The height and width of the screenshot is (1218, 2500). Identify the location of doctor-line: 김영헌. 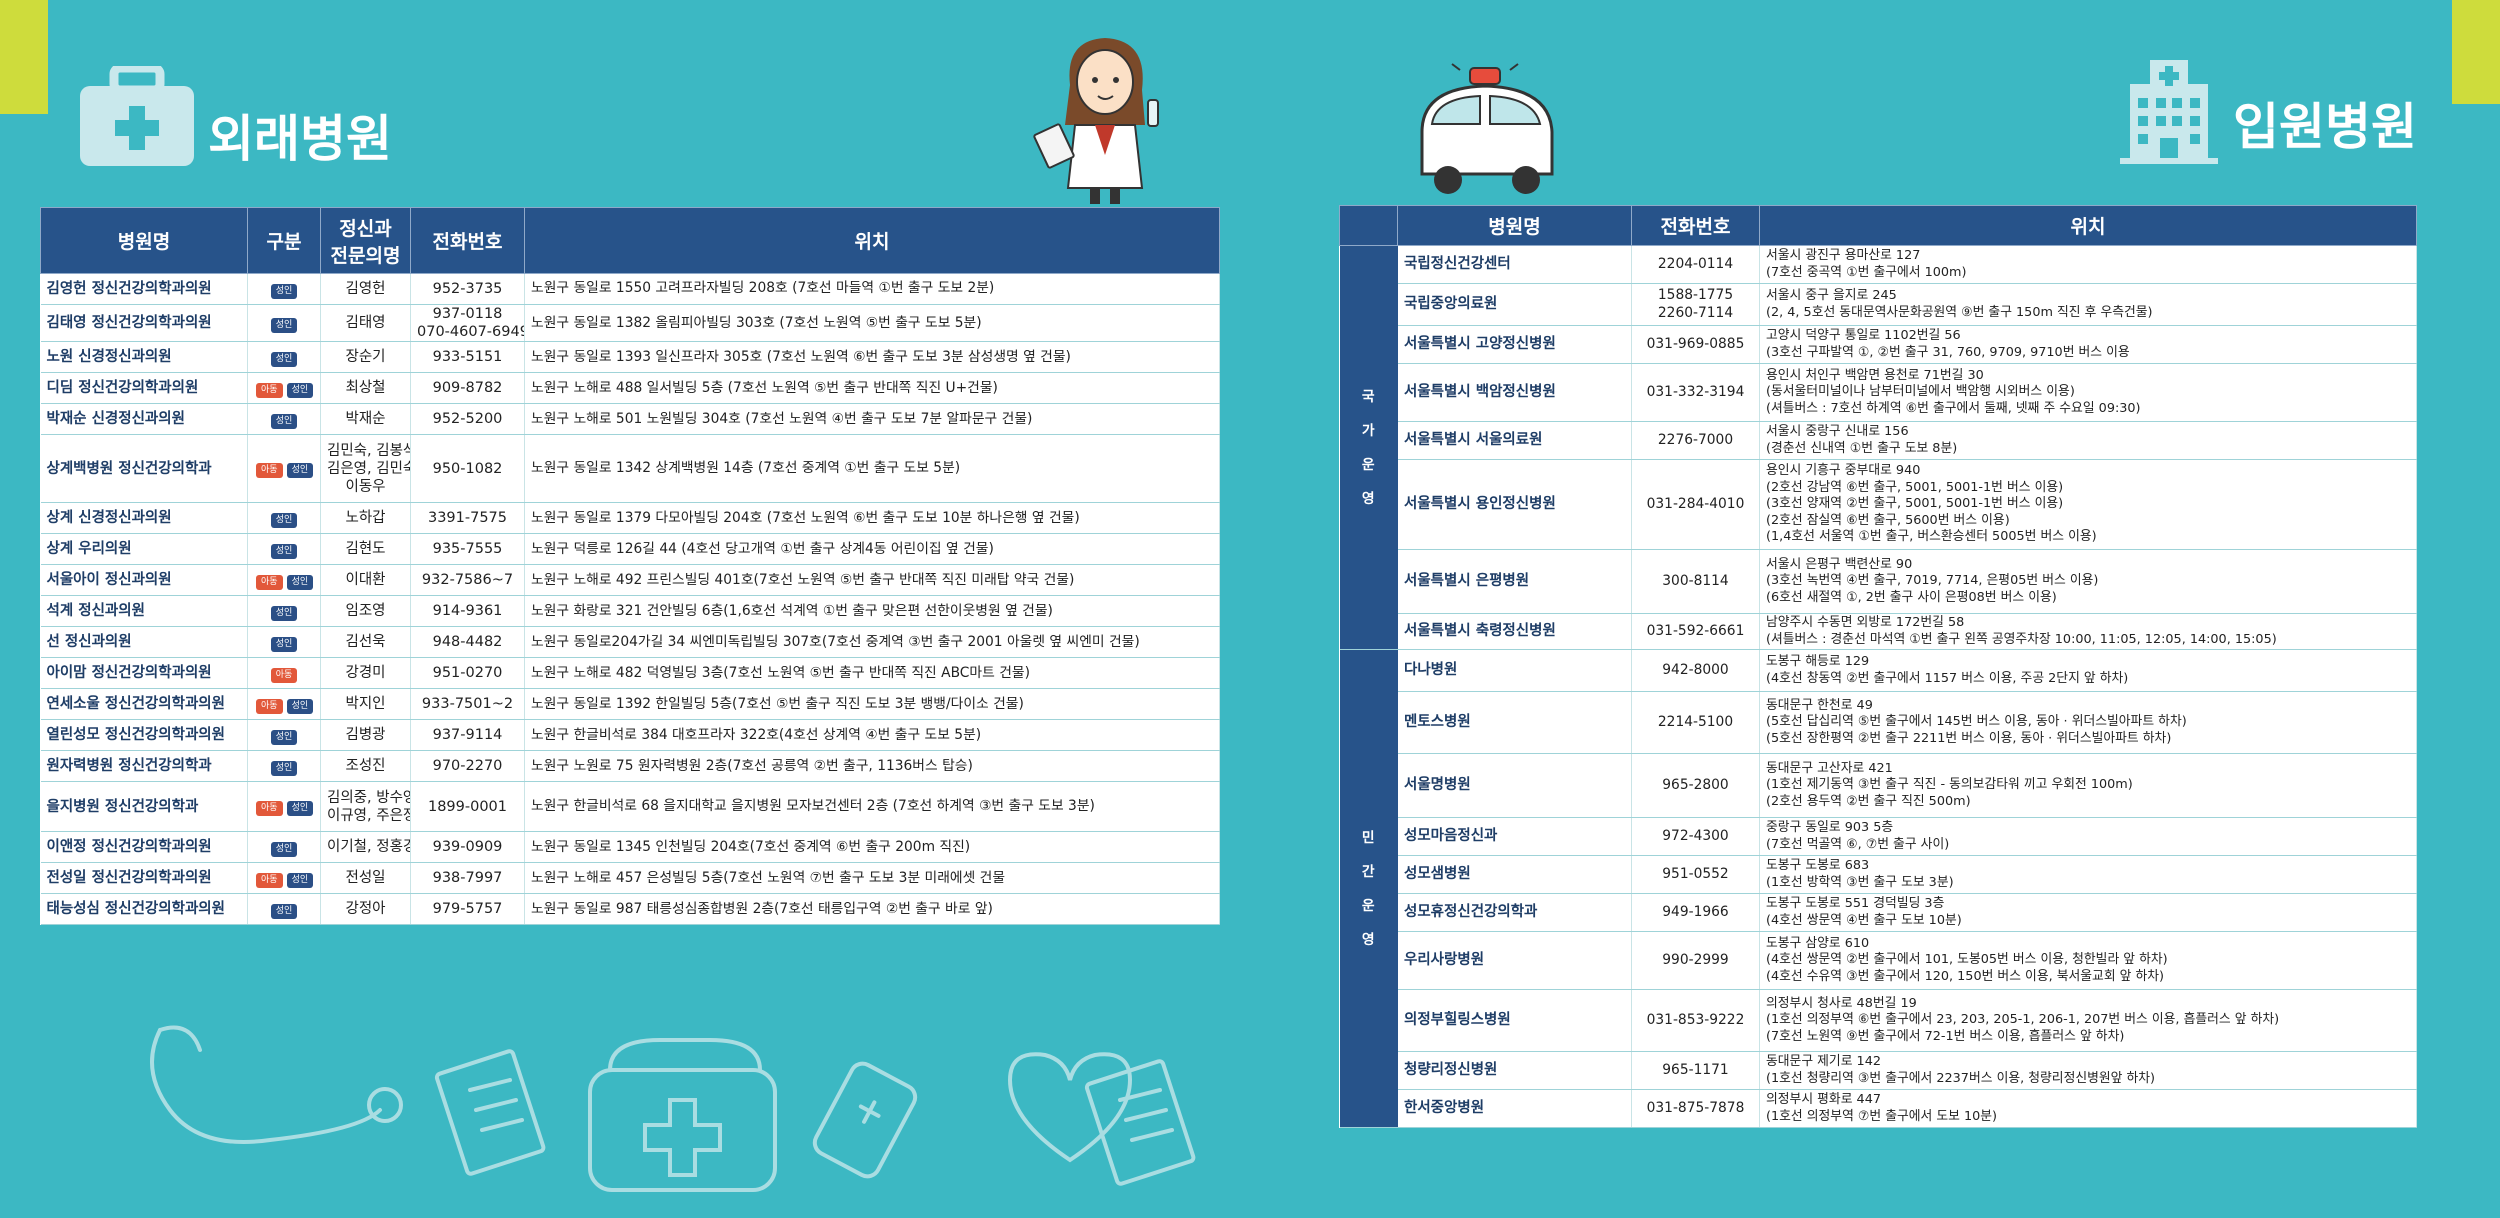
(365, 288).